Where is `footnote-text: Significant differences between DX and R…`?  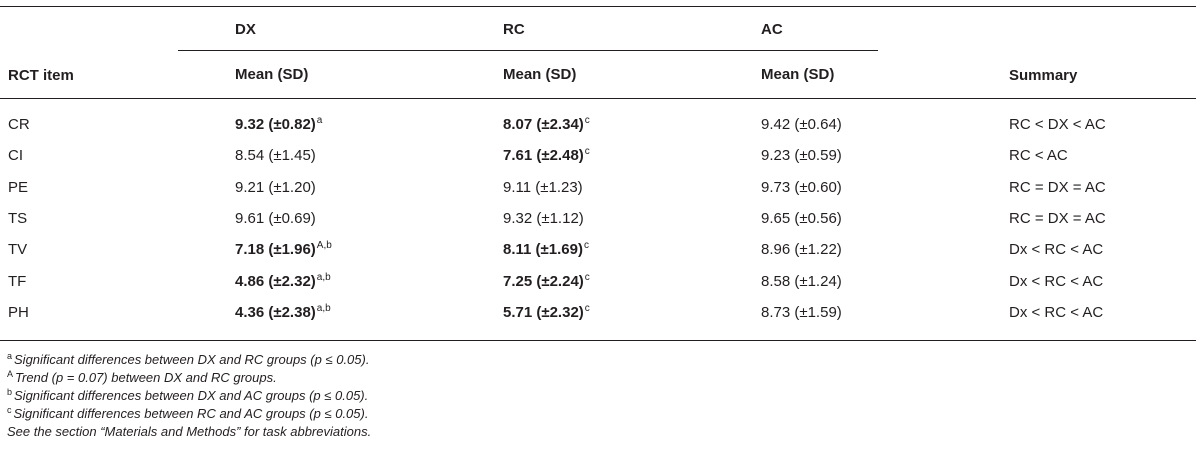
footnote-text: Significant differences between DX and R… is located at coordinates (192, 359).